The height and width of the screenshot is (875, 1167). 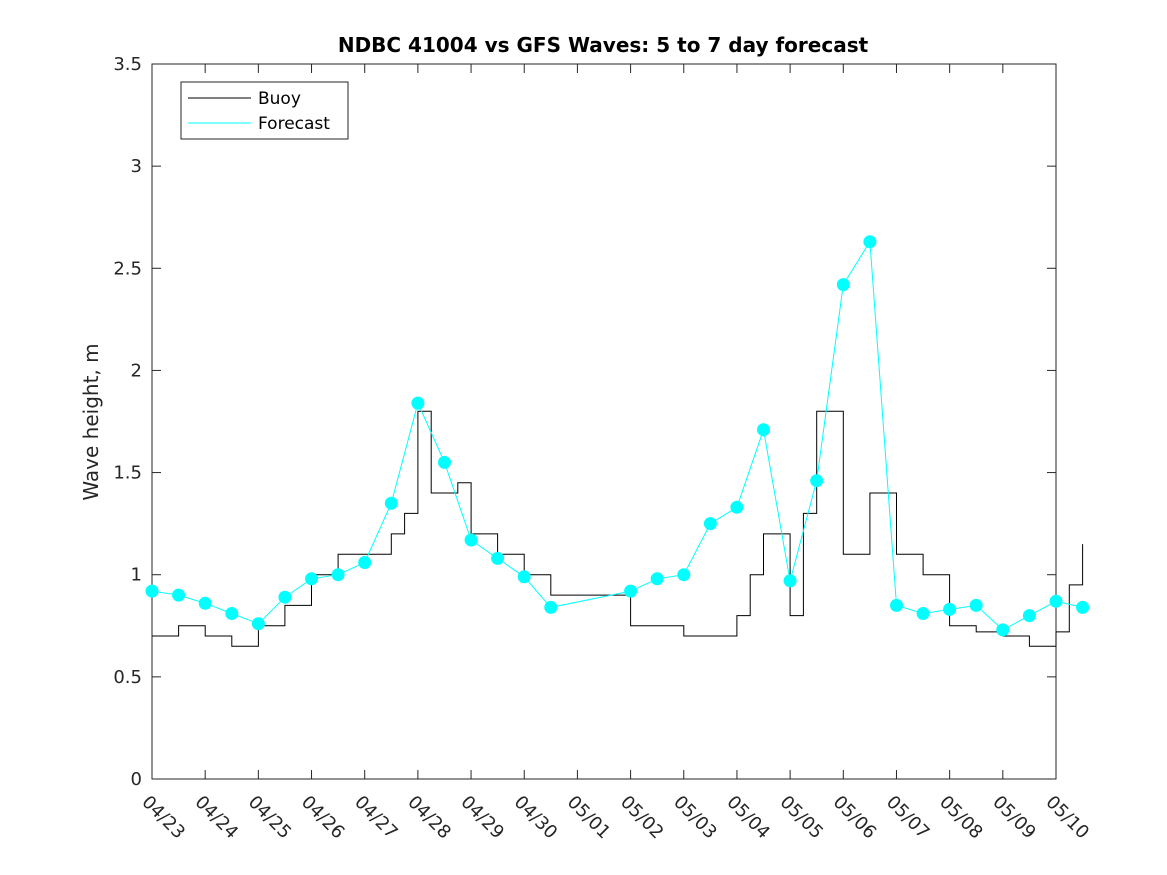 I want to click on x-tick-label: 05/10, so click(x=1067, y=818).